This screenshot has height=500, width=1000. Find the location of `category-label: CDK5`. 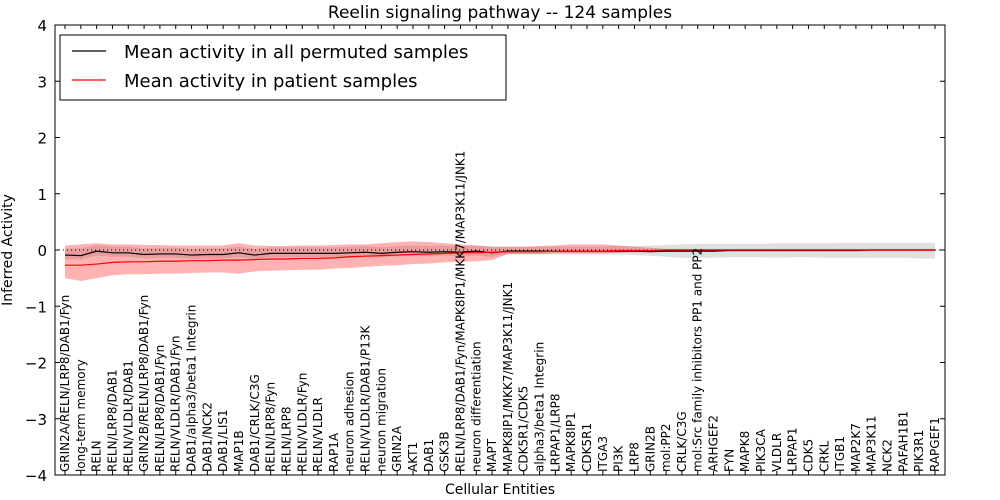

category-label: CDK5 is located at coordinates (808, 455).